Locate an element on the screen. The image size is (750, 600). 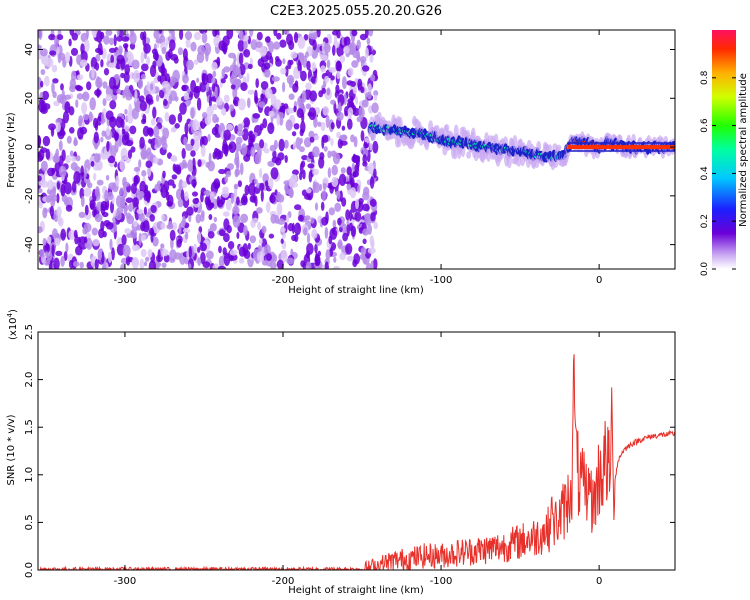
snr-x-tick-label: -300 is located at coordinates (125, 581).